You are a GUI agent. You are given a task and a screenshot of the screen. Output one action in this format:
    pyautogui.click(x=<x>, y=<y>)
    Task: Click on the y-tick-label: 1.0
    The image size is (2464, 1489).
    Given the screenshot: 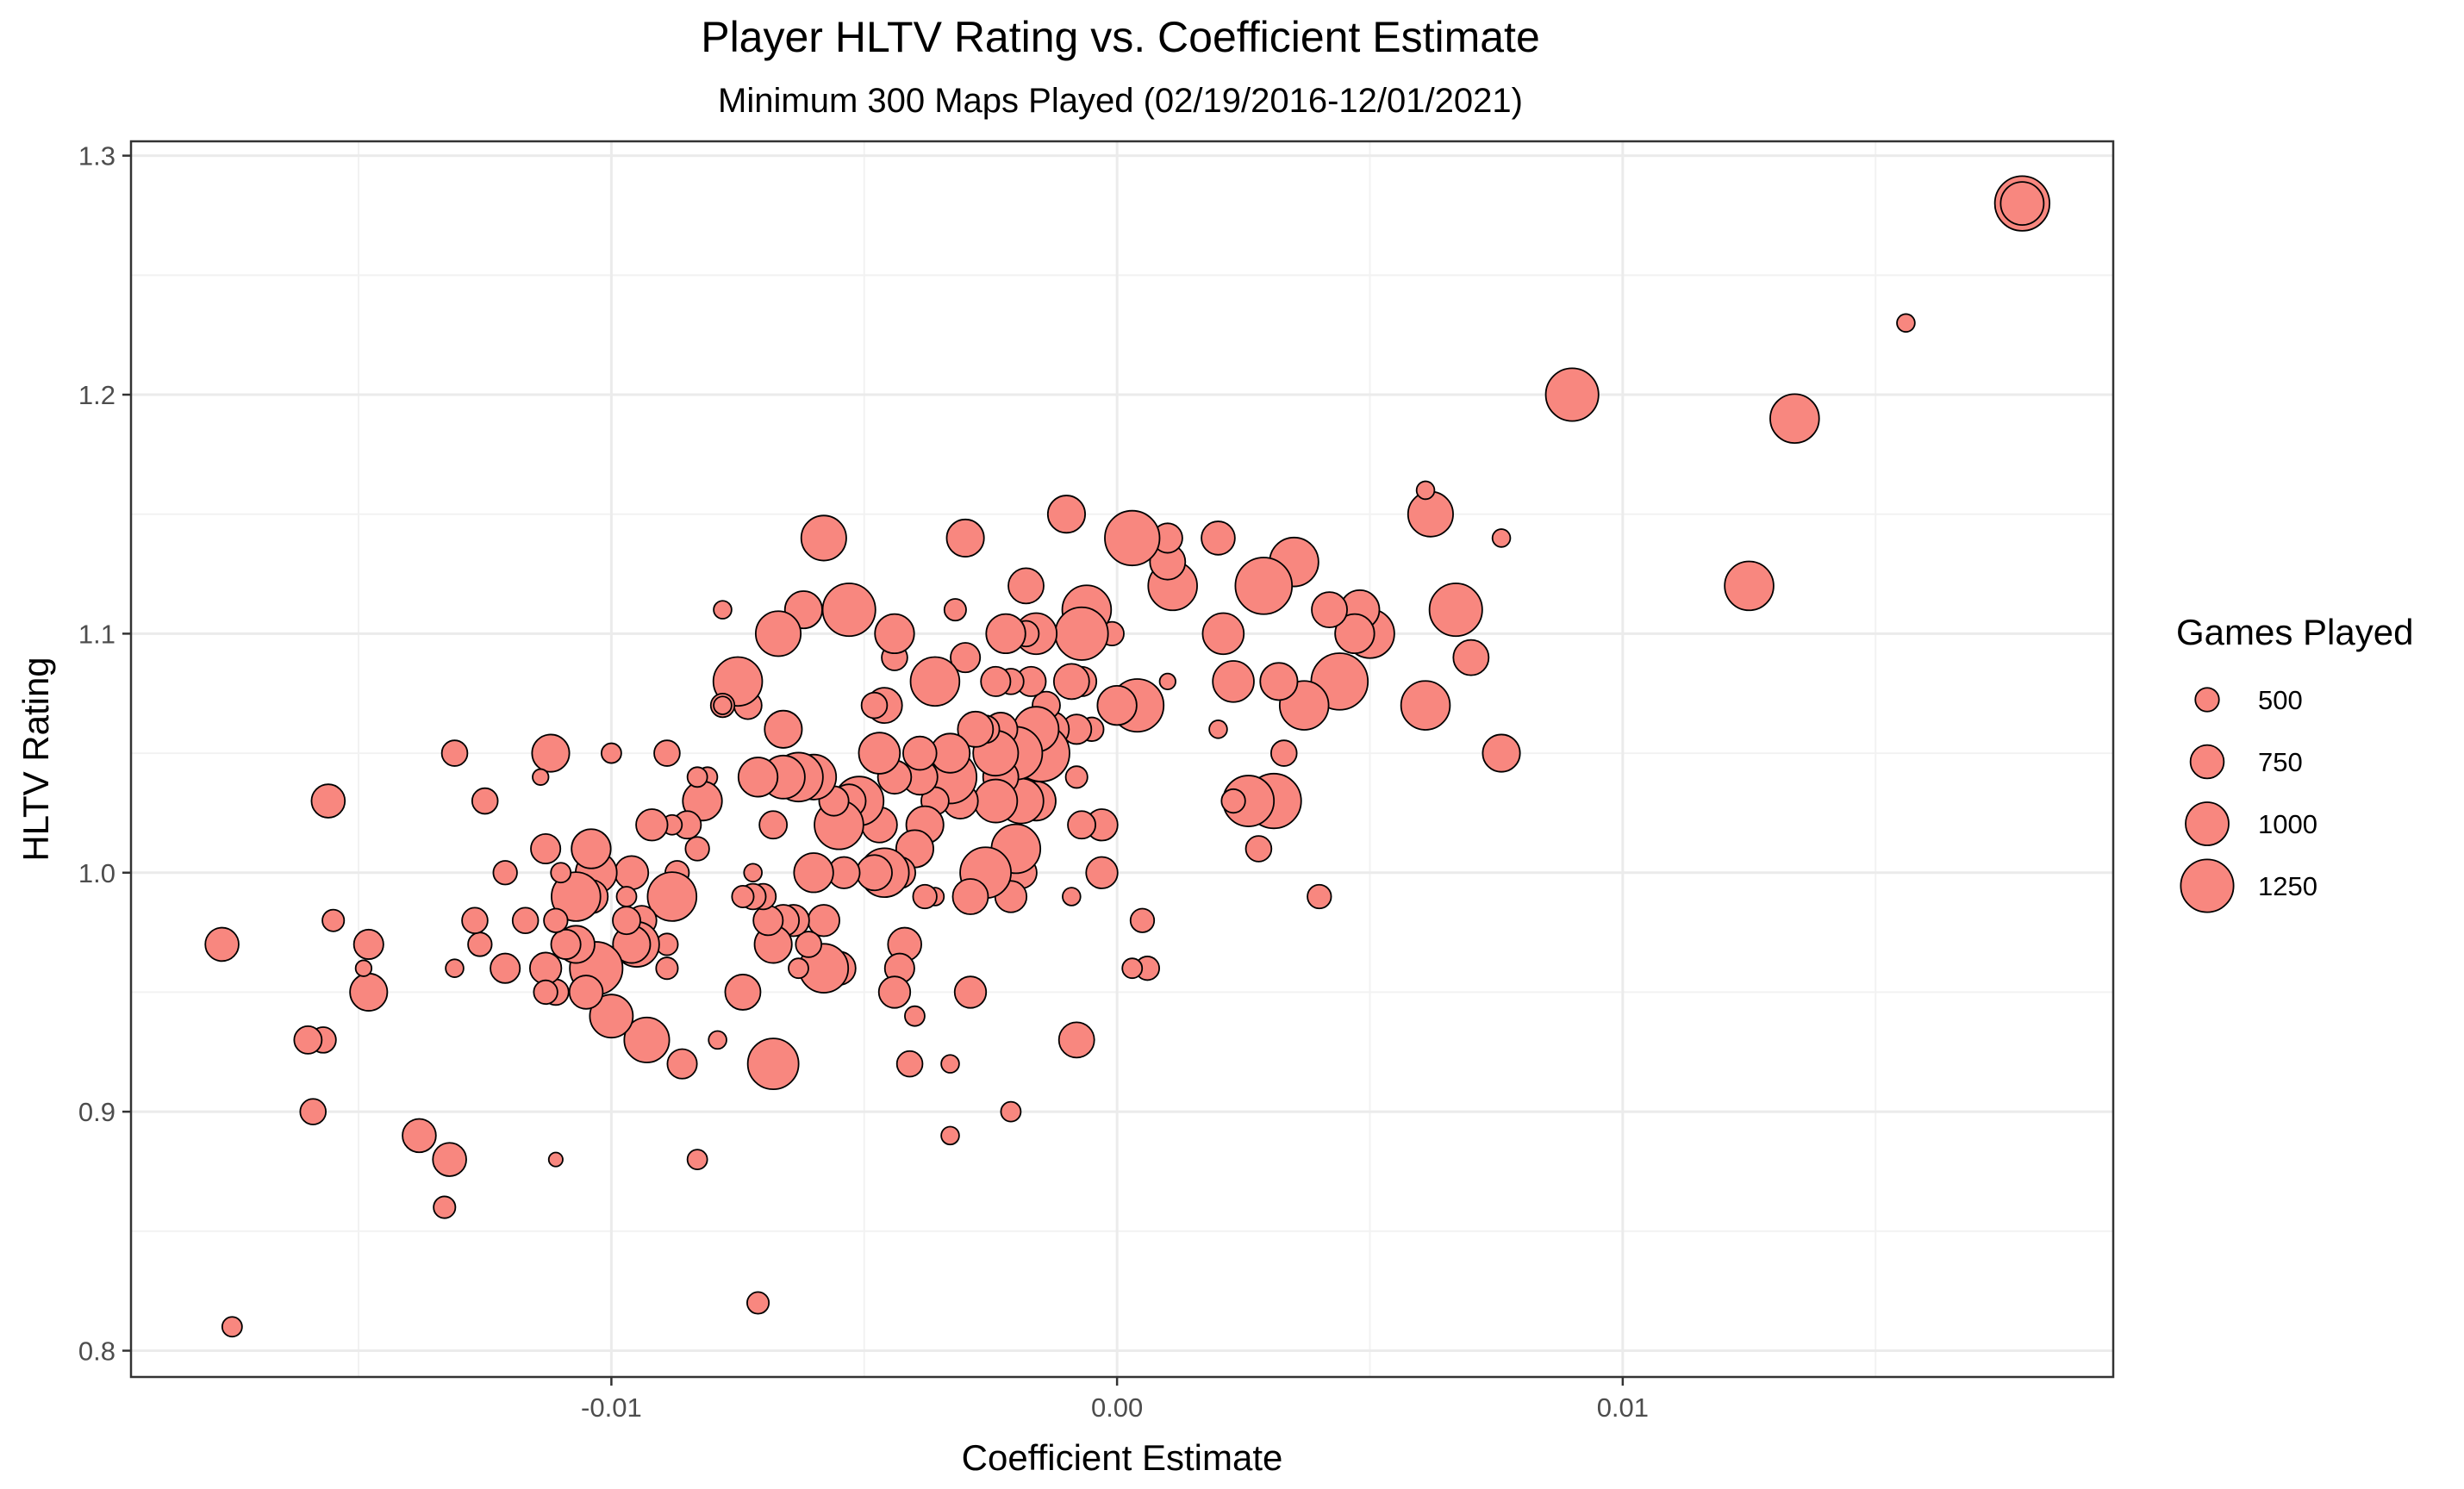 What is the action you would take?
    pyautogui.click(x=96, y=873)
    